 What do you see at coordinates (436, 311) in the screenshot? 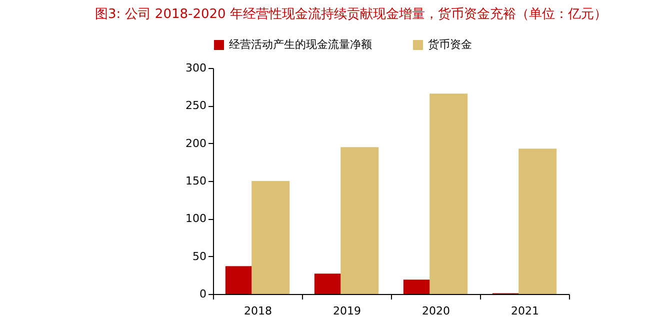
I see `x-tick-label: 2020` at bounding box center [436, 311].